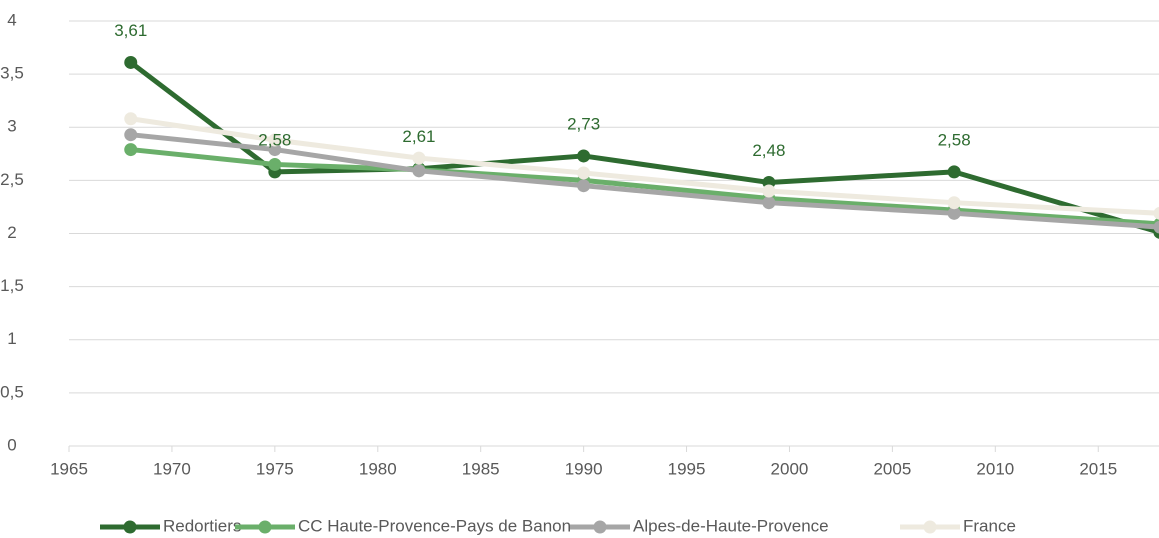  What do you see at coordinates (11, 338) in the screenshot?
I see `y-tick-label: 1` at bounding box center [11, 338].